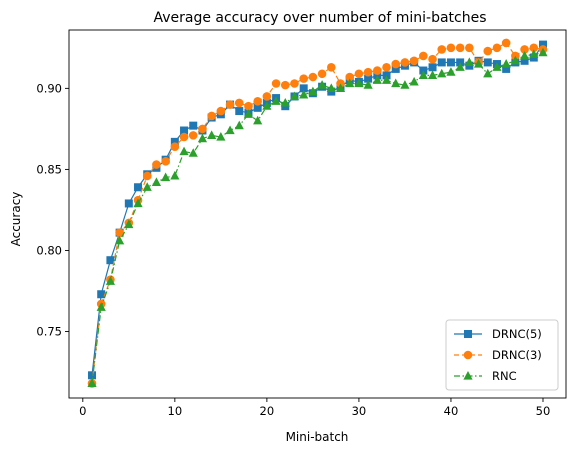 This screenshot has height=453, width=576. Describe the element at coordinates (49, 169) in the screenshot. I see `y-tick-label: 0.85` at that location.